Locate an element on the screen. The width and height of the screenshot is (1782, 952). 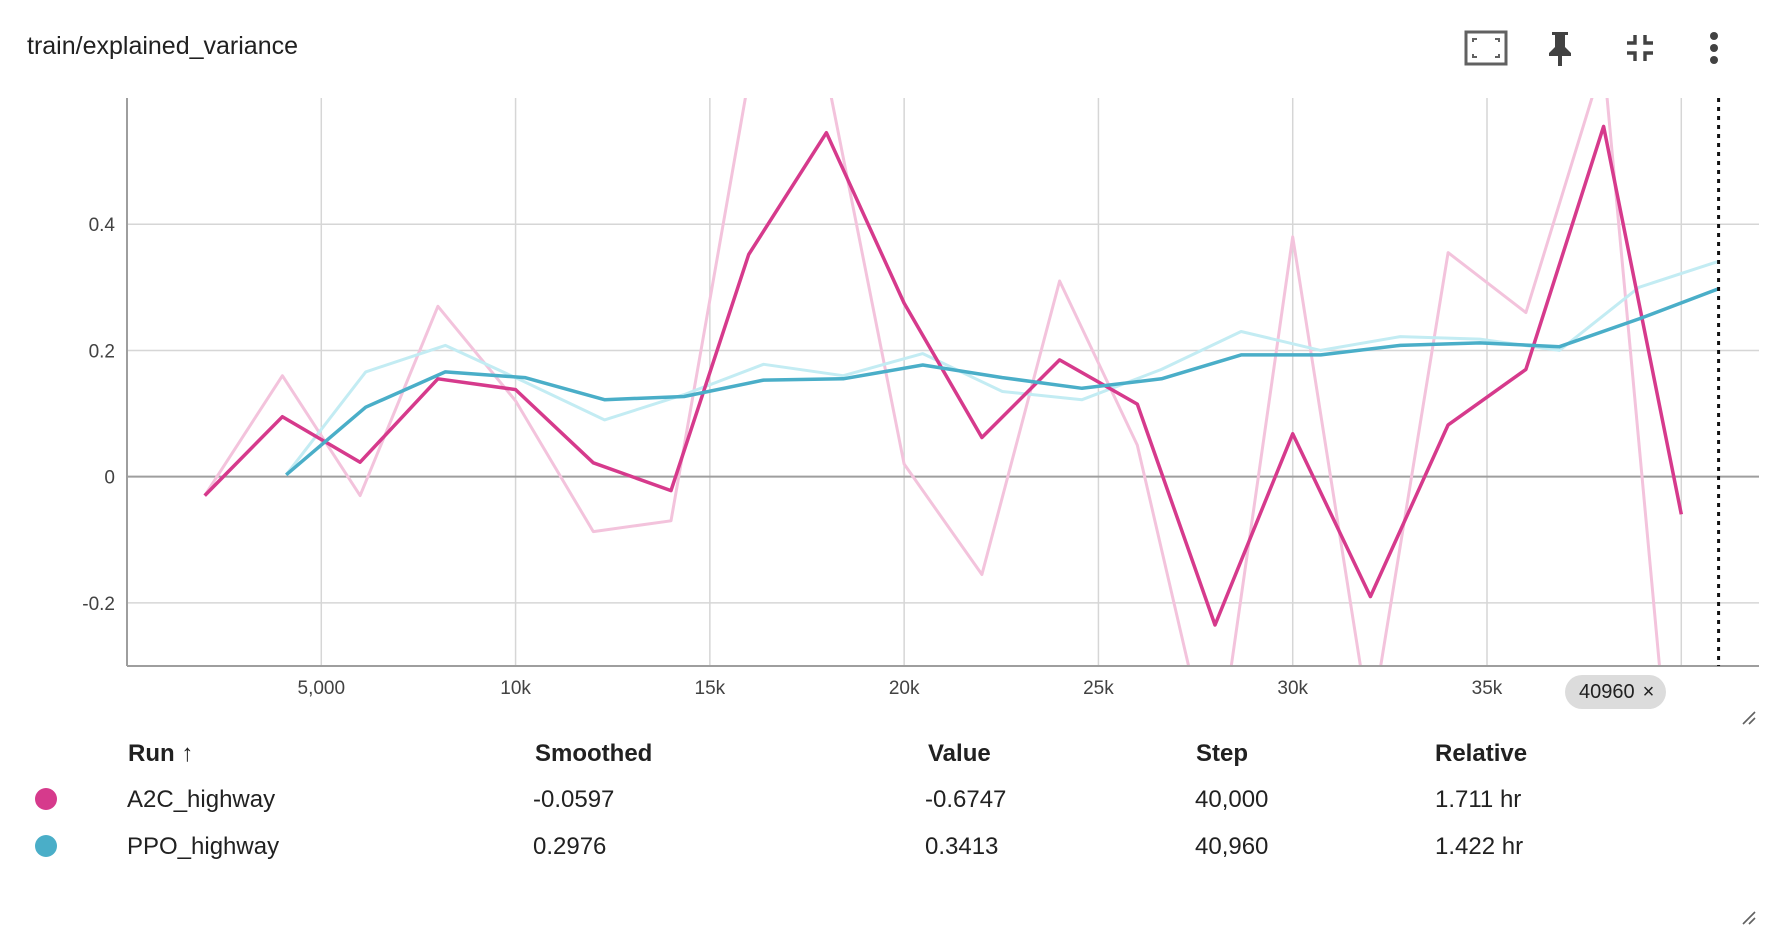
y-tick-label: 0 is located at coordinates (109, 478).